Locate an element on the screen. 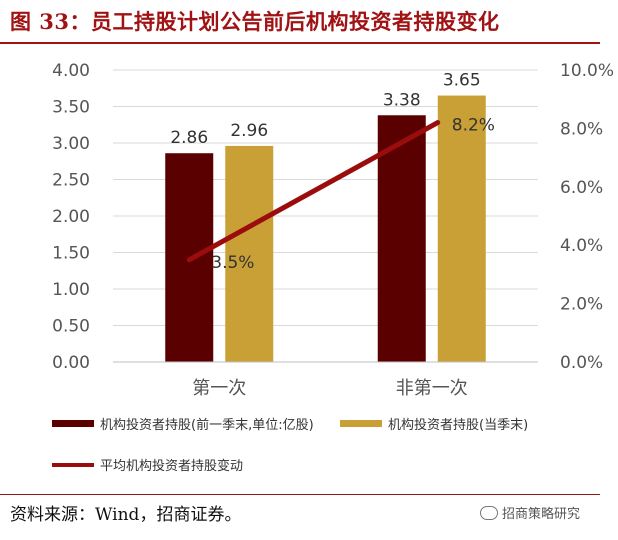 The image size is (618, 540). y-tick-label: 3.50 is located at coordinates (71, 108).